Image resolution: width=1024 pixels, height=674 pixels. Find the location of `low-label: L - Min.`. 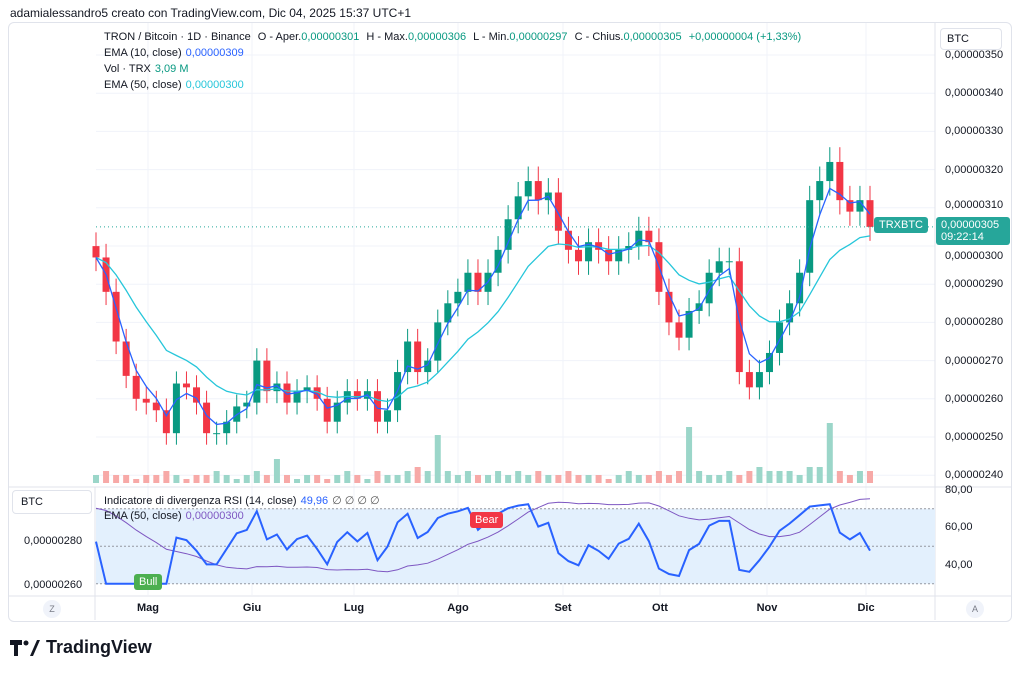

low-label: L - Min. is located at coordinates (491, 37).